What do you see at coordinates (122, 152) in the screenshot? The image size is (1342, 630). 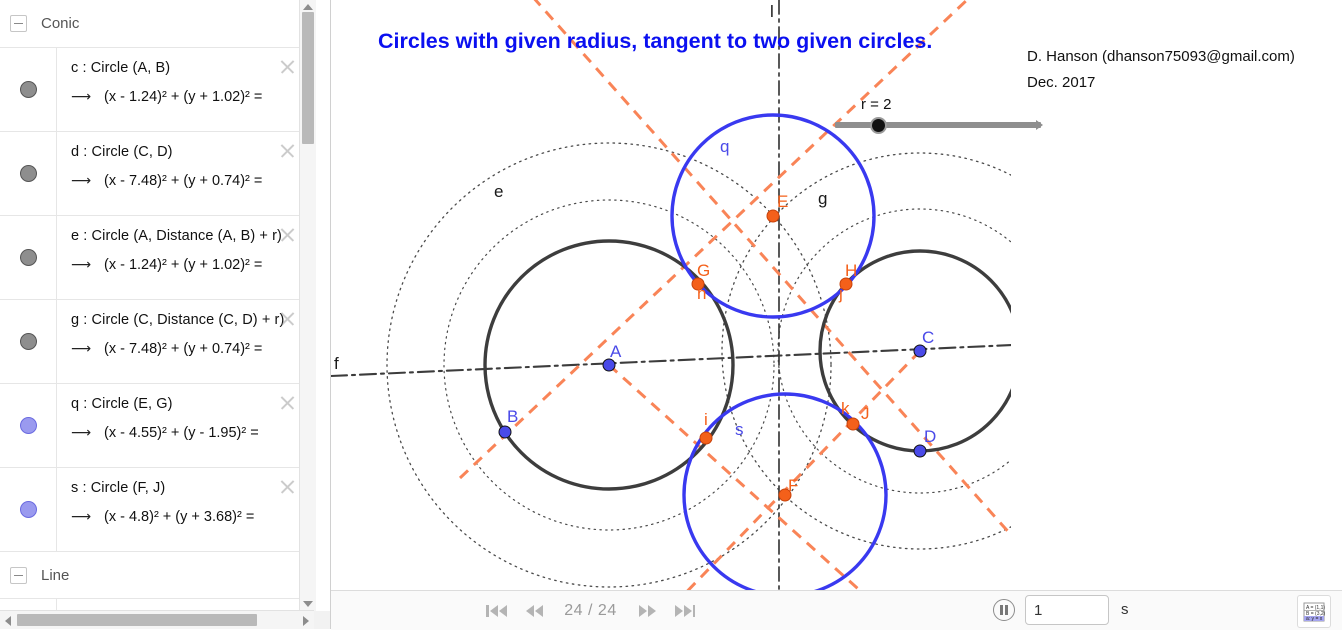 I see `object-definition: d : Circle (C, D)` at bounding box center [122, 152].